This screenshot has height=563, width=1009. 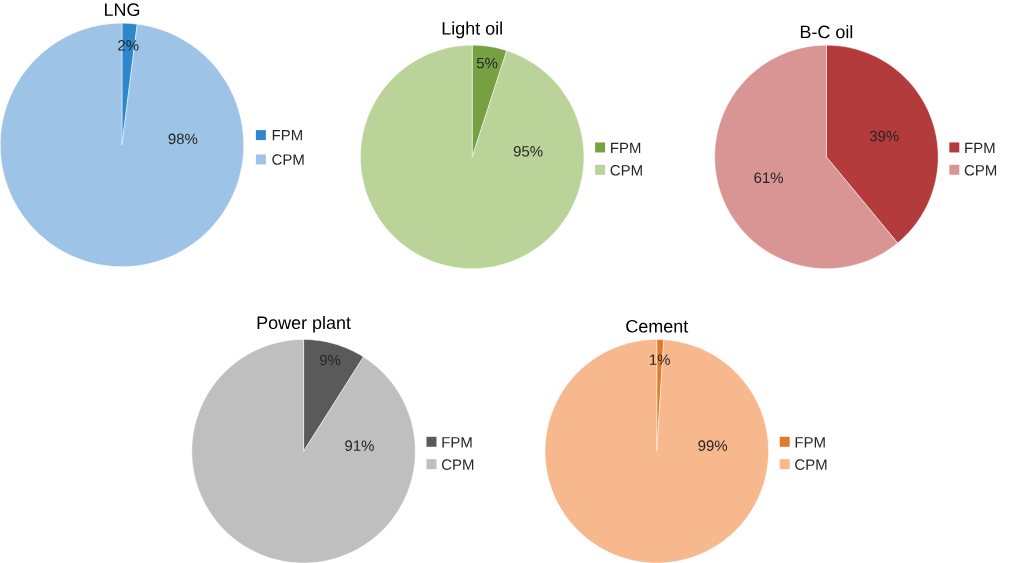 I want to click on chart-title: Light oil, so click(x=472, y=30).